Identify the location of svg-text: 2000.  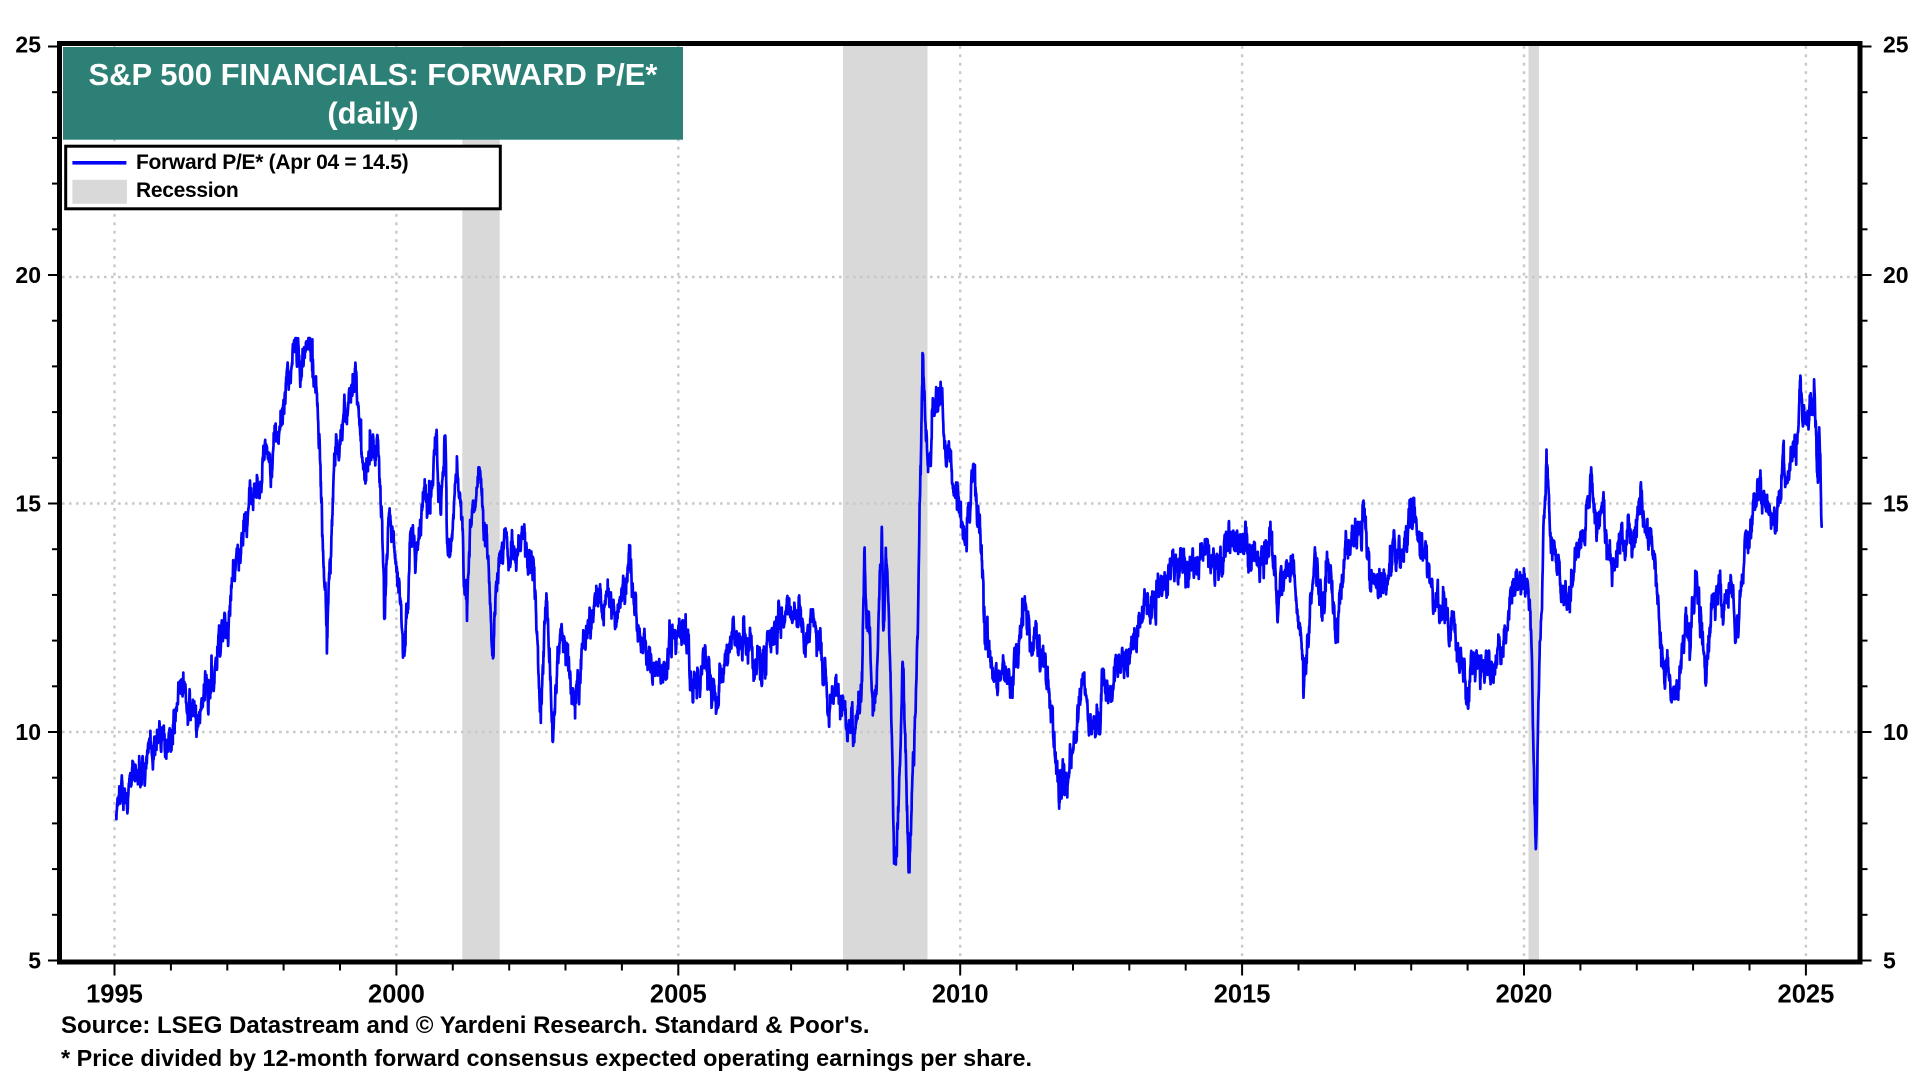
(396, 995).